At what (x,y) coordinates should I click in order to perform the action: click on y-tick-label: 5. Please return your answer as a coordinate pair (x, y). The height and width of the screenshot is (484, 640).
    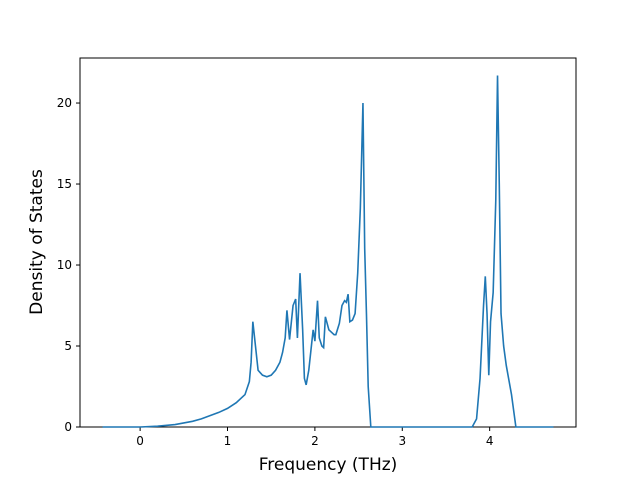
    Looking at the image, I should click on (68, 346).